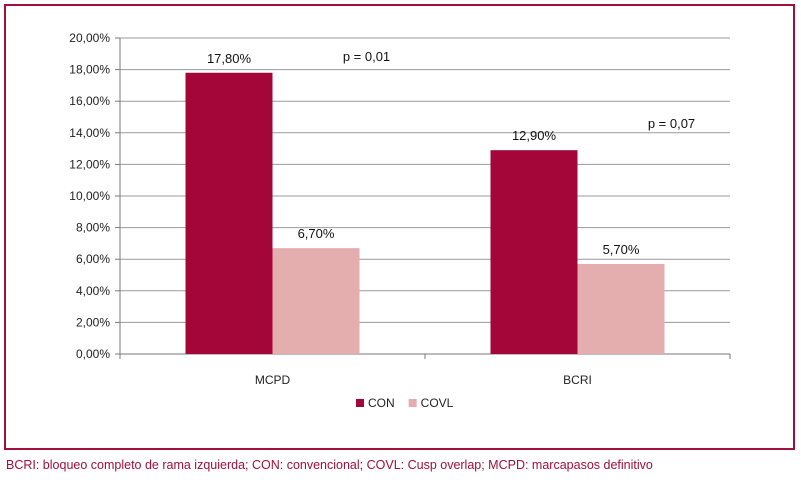 This screenshot has width=801, height=480. I want to click on bar-con-bcri, so click(534, 252).